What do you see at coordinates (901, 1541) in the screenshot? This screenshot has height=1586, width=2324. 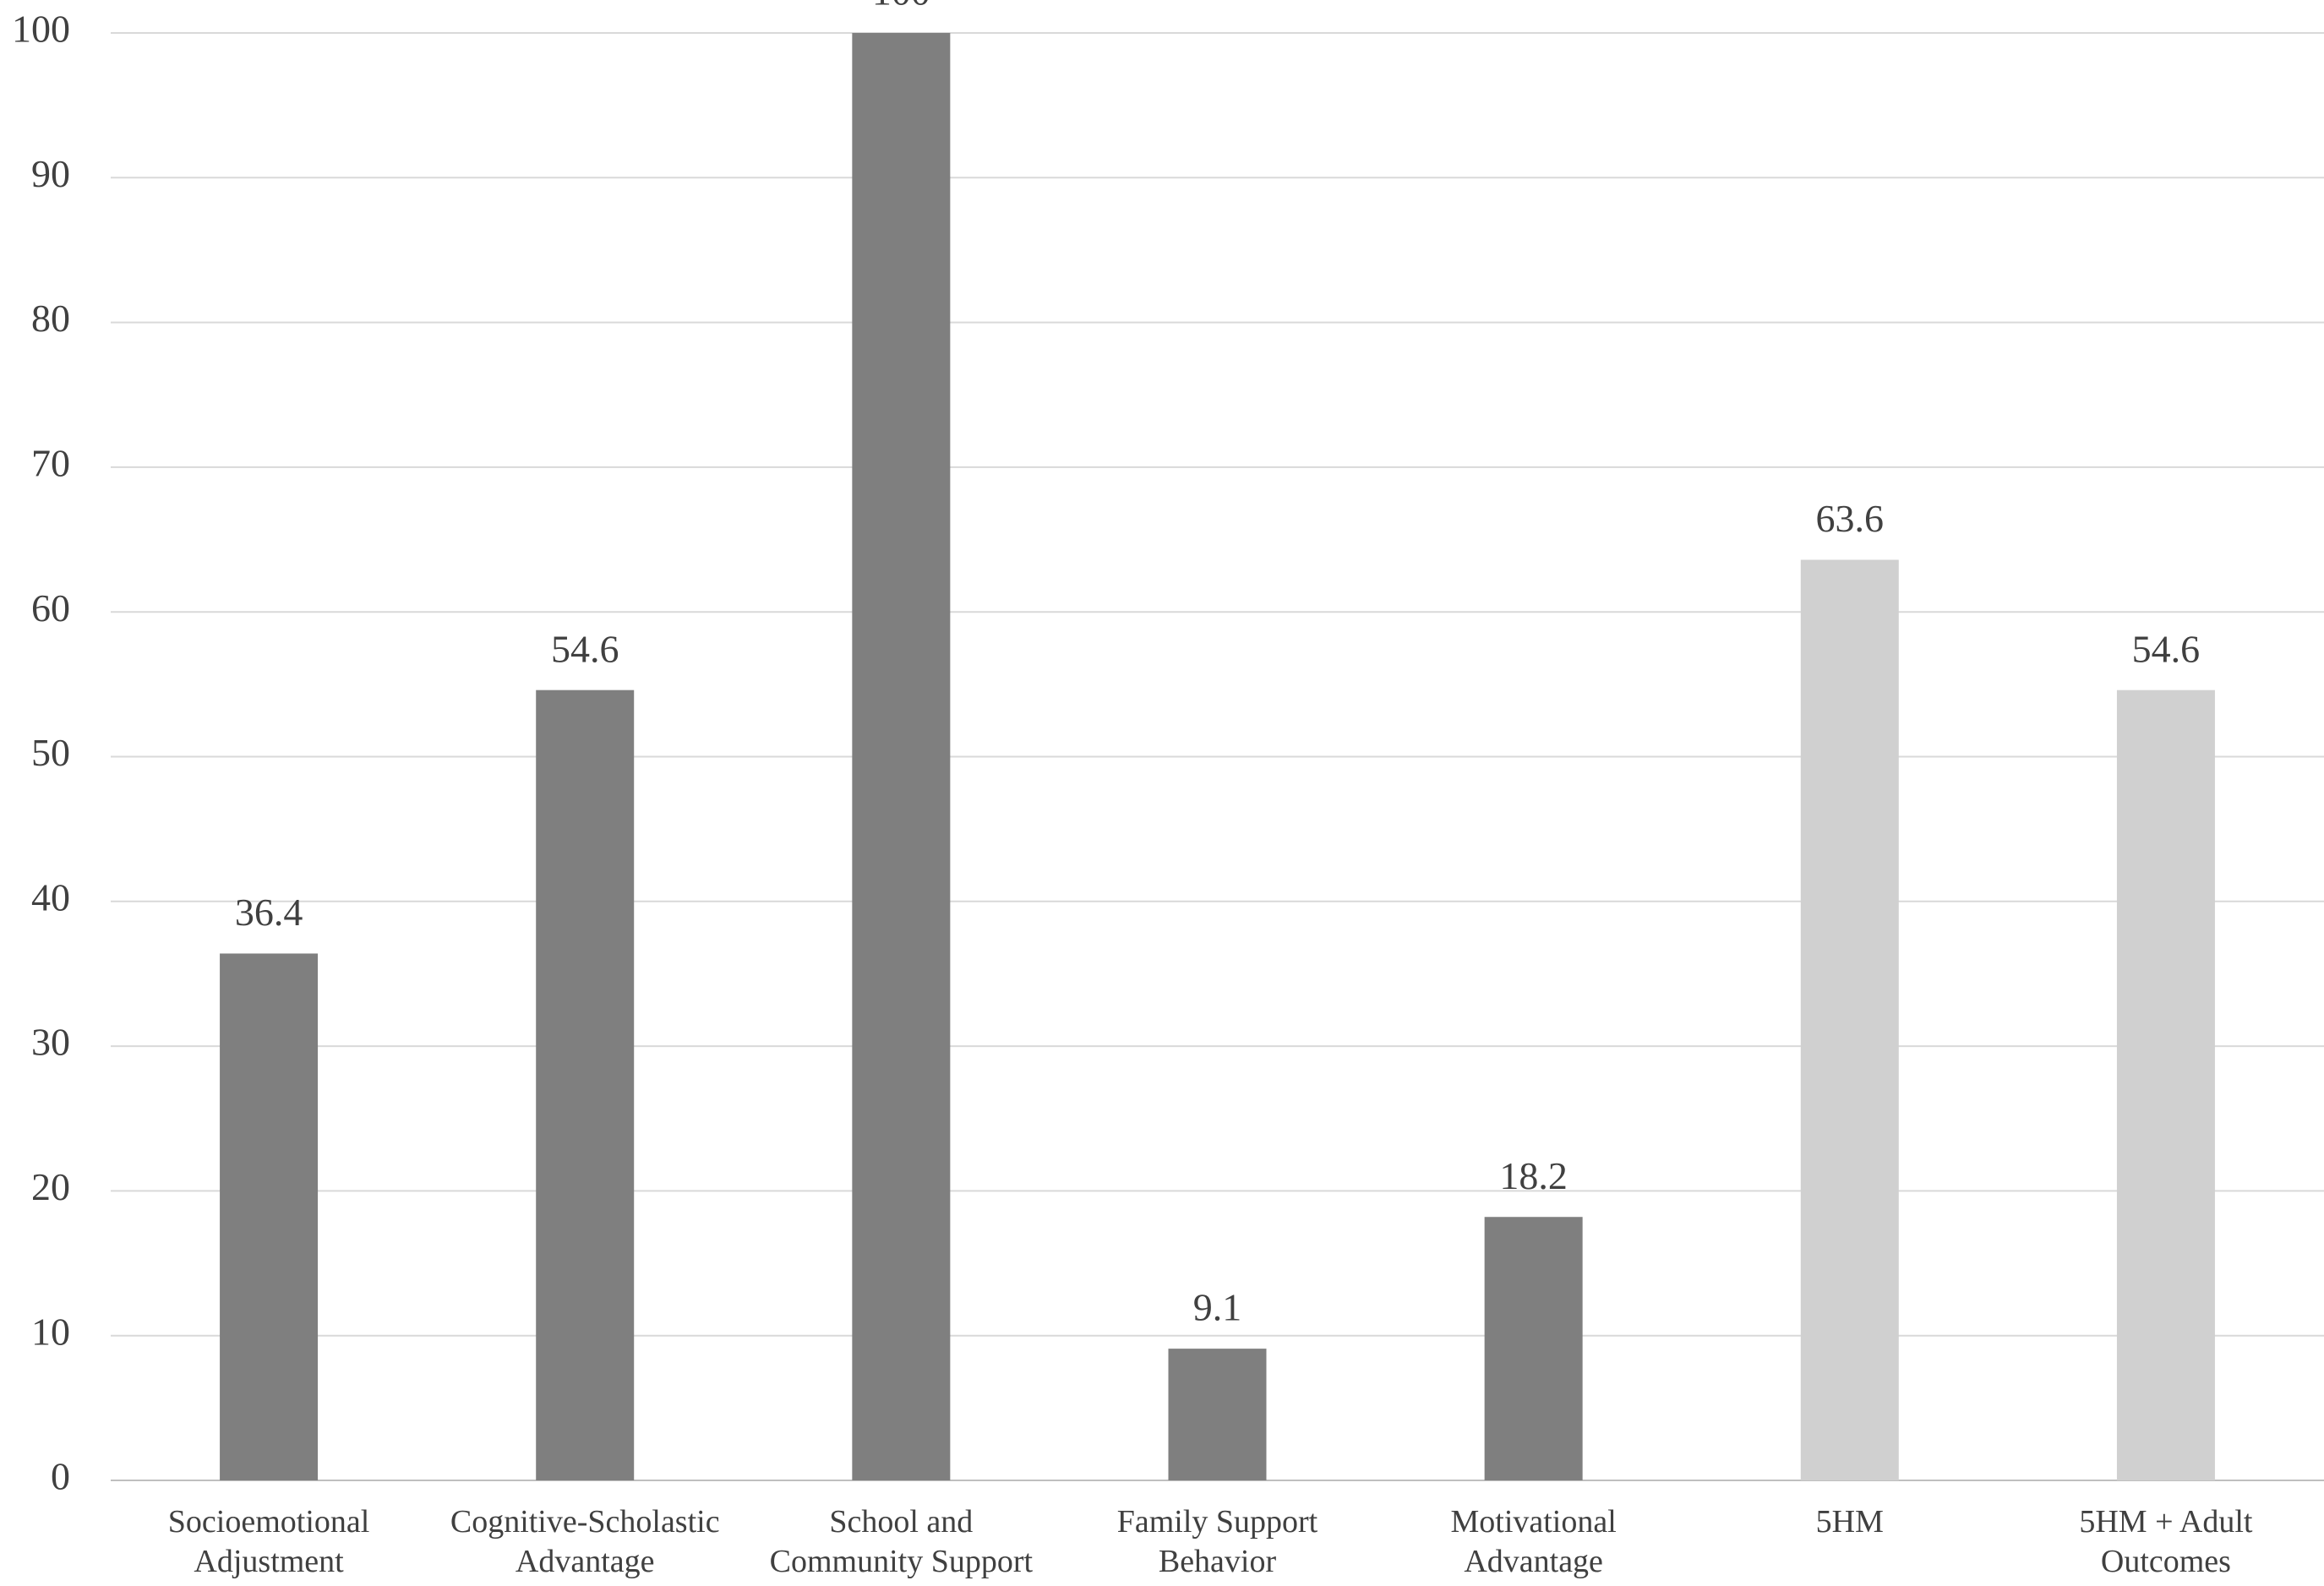 I see `x-tick-label: School and Community Support` at bounding box center [901, 1541].